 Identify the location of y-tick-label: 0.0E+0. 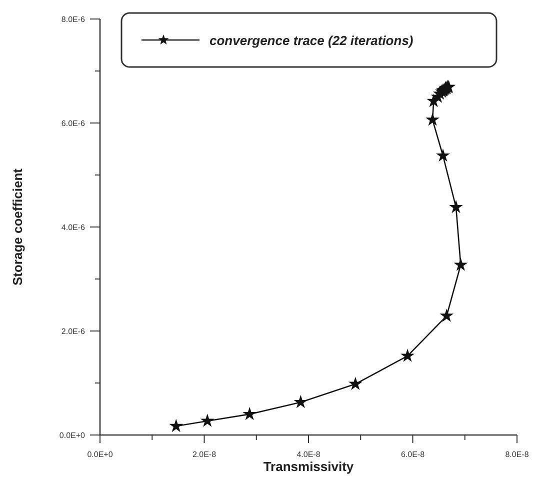
(72, 435).